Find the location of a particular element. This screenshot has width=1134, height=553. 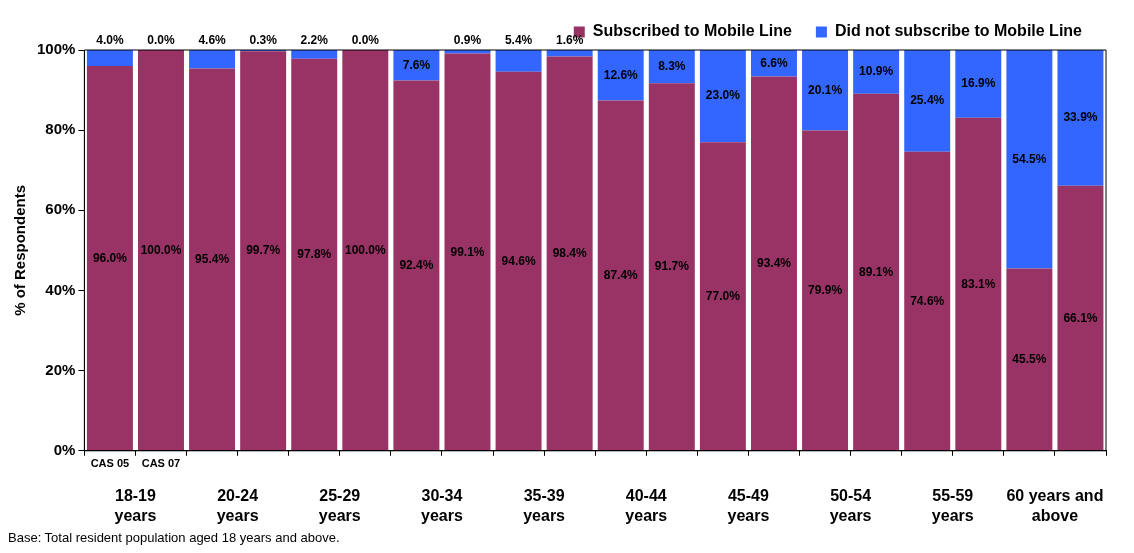

data-label: 95.4% is located at coordinates (212, 258).